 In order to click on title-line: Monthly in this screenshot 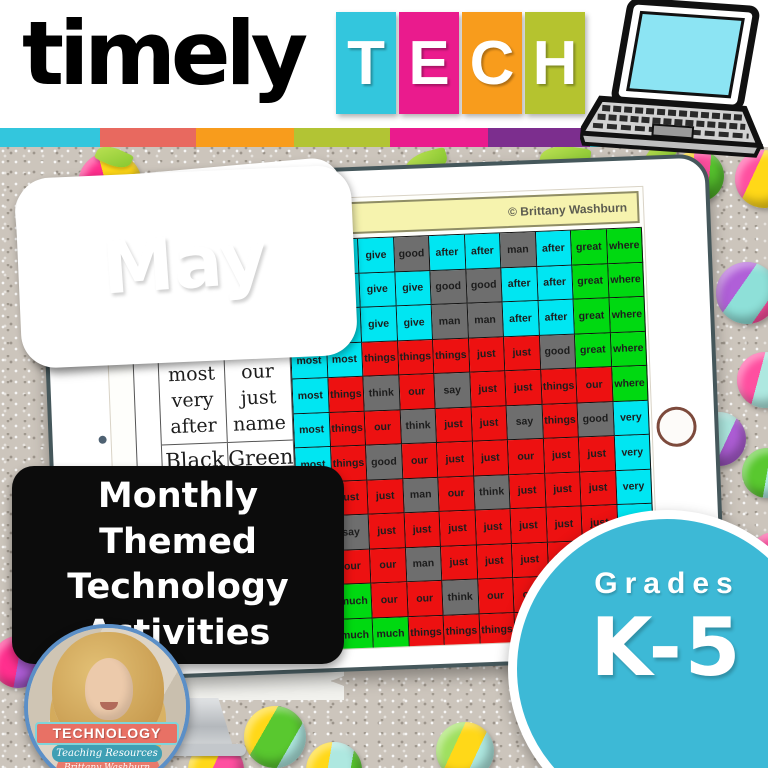, I will do `click(178, 496)`.